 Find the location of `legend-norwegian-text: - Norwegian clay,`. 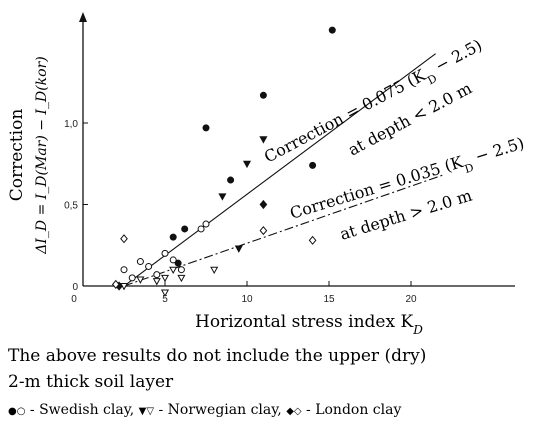

legend-norwegian-text: - Norwegian clay, is located at coordinates (220, 410).